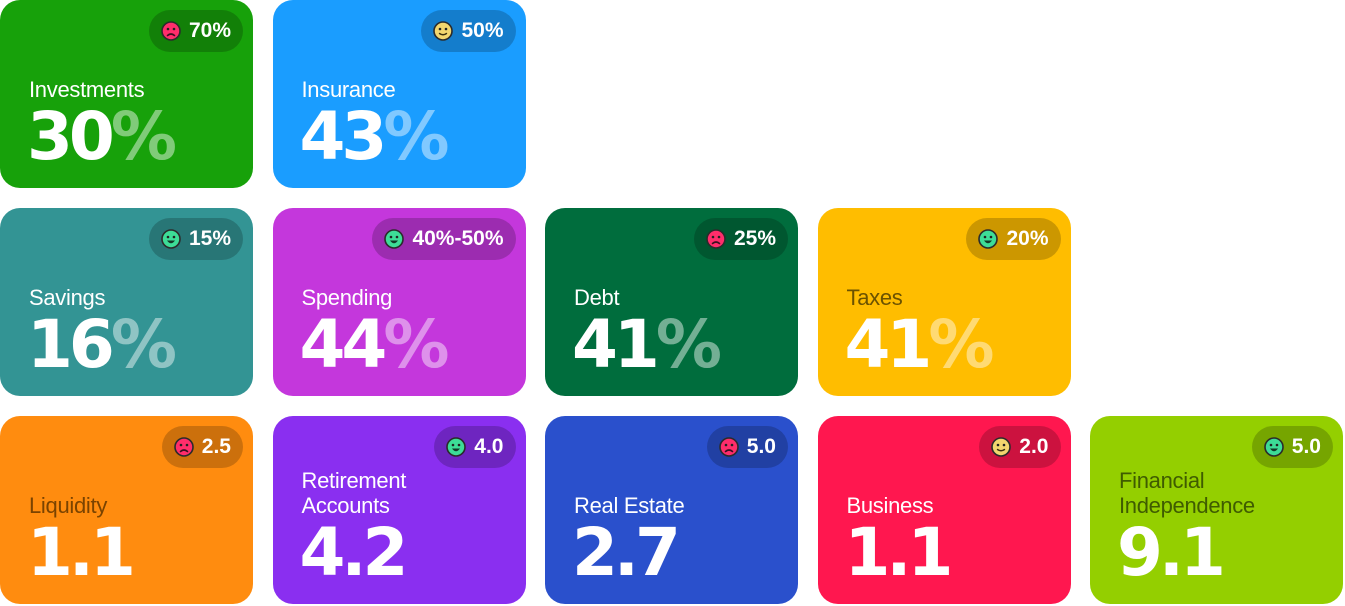 Image resolution: width=1345 pixels, height=606 pixels. I want to click on card-label: Spending, so click(347, 297).